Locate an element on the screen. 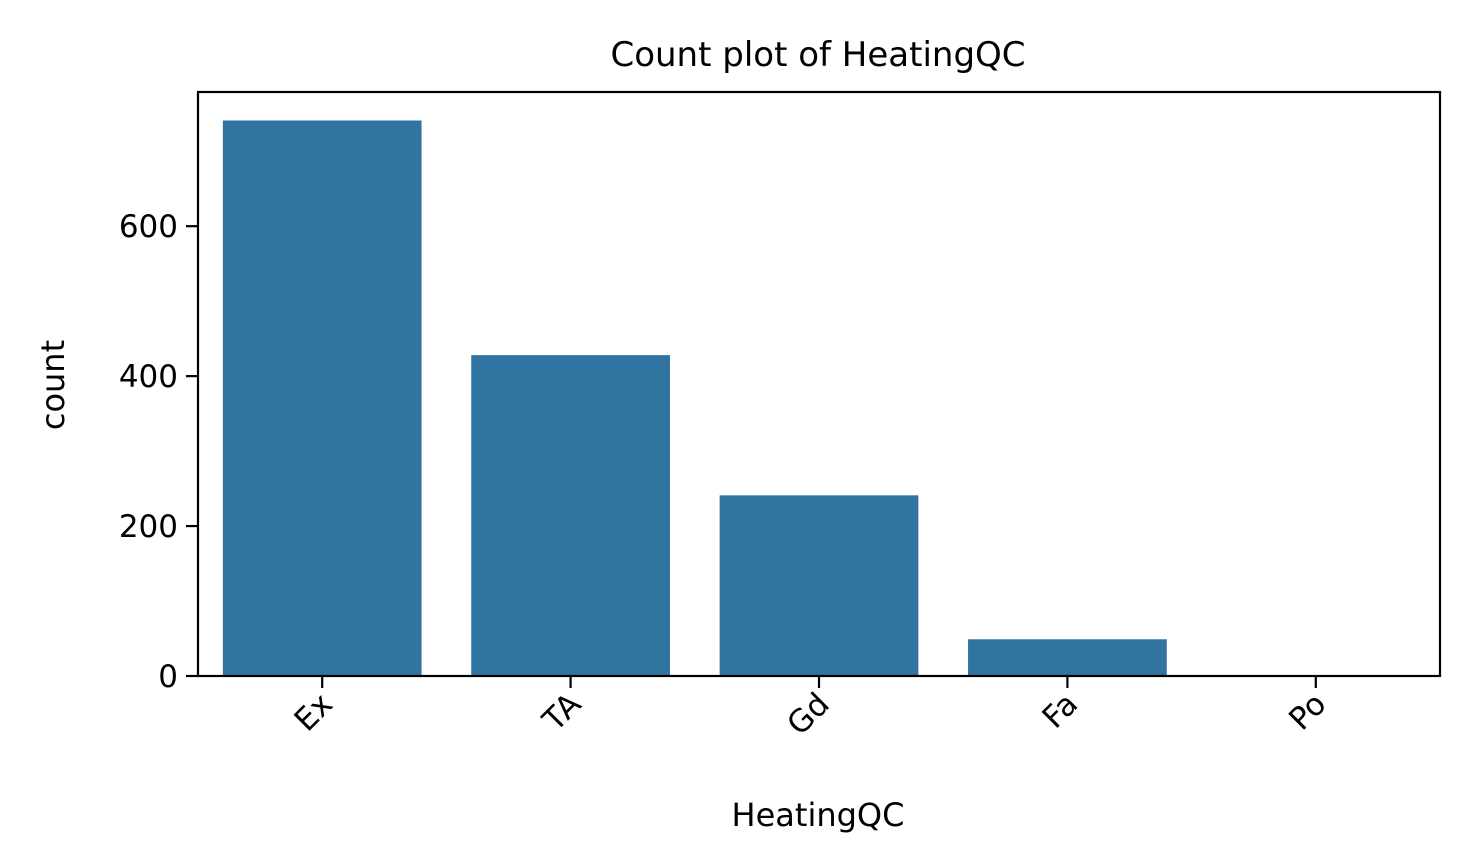  y-tick-label: 0 is located at coordinates (168, 677).